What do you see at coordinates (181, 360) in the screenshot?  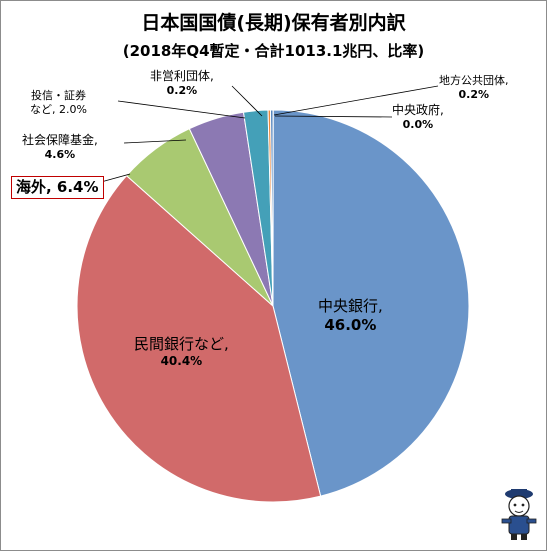 I see `label-private-banks-pct: 40.4%` at bounding box center [181, 360].